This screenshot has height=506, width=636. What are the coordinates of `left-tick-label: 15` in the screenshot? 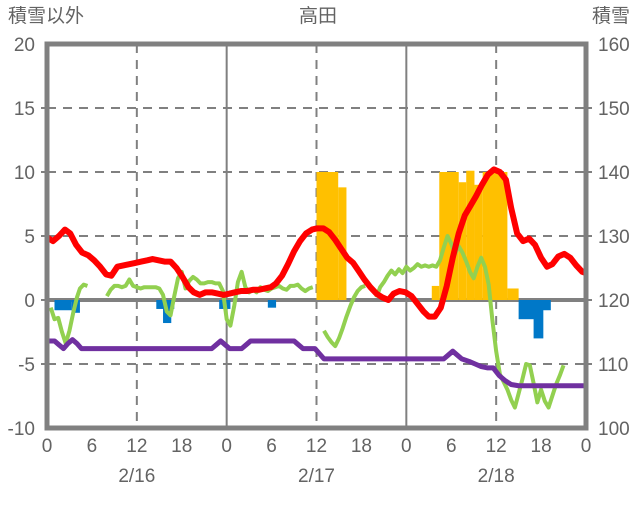 It's located at (24, 109).